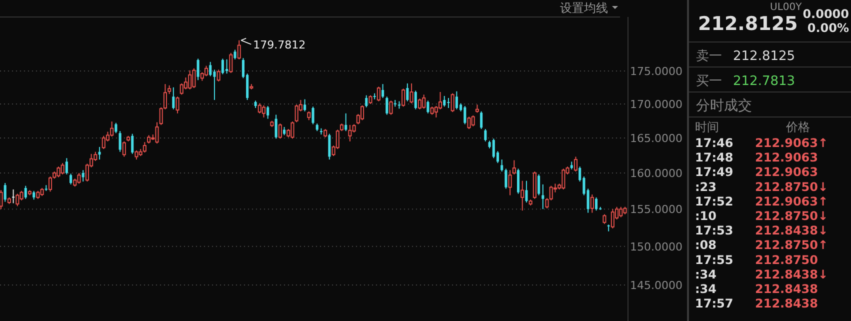 This screenshot has width=851, height=321. Describe the element at coordinates (714, 172) in the screenshot. I see `text: 17:49` at that location.